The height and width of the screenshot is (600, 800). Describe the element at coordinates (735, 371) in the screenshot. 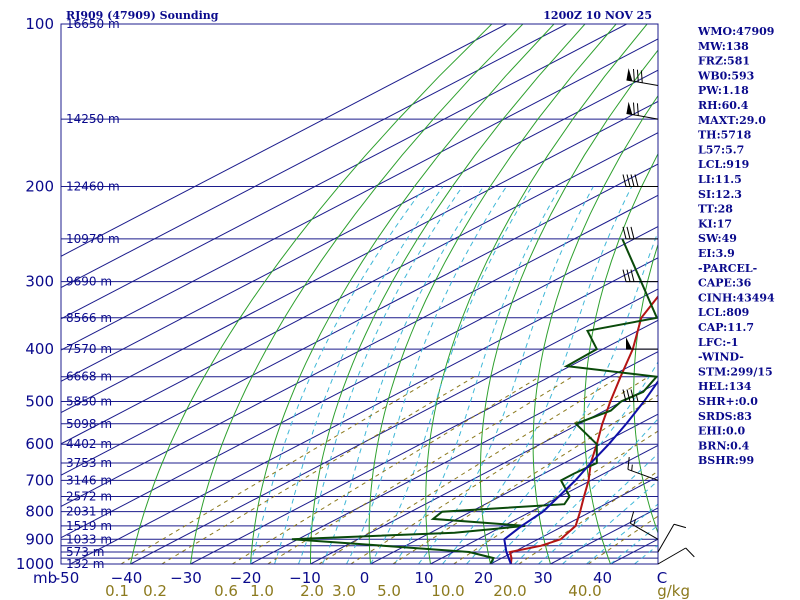

I see `index-entry: STM:299/15` at that location.